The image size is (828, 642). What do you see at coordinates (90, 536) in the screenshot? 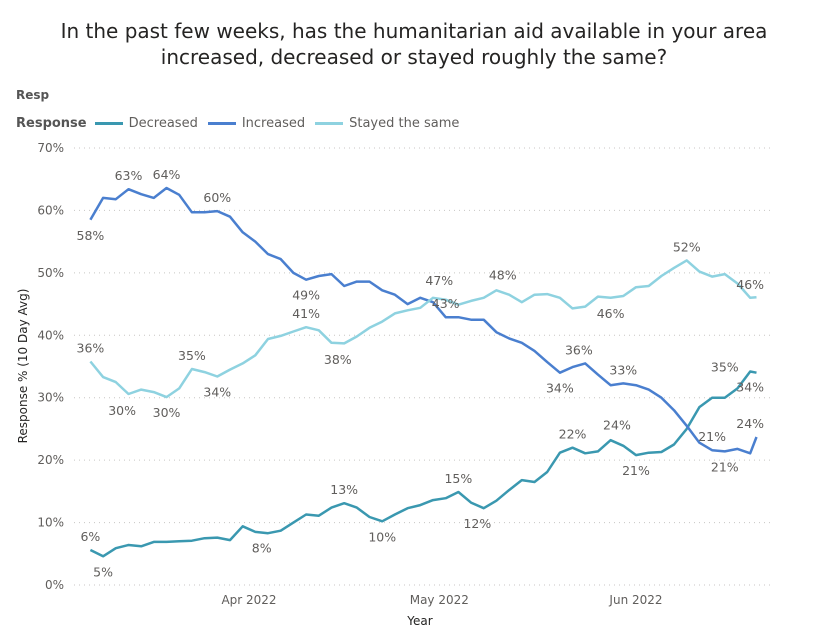
I see `data-label: 6%` at bounding box center [90, 536].